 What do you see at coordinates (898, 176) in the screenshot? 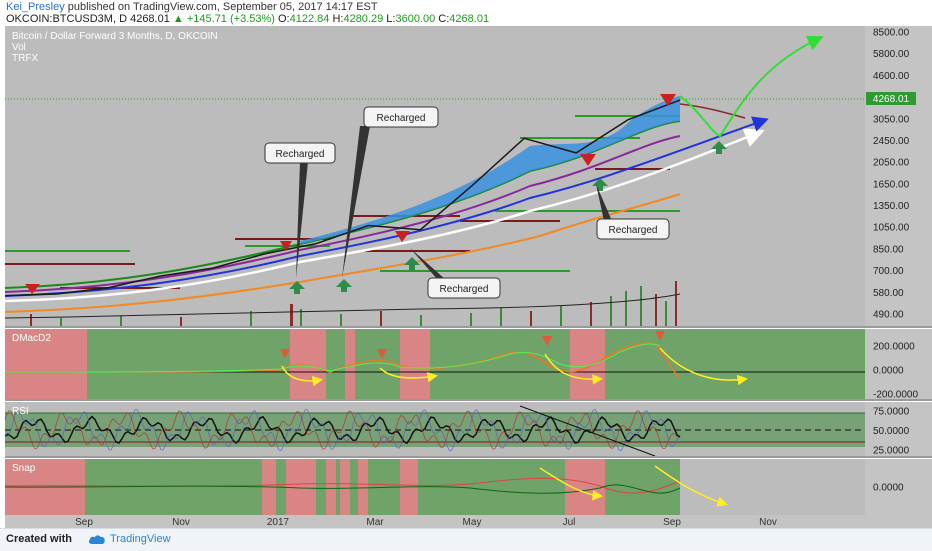
I see `price-axis-bg` at bounding box center [898, 176].